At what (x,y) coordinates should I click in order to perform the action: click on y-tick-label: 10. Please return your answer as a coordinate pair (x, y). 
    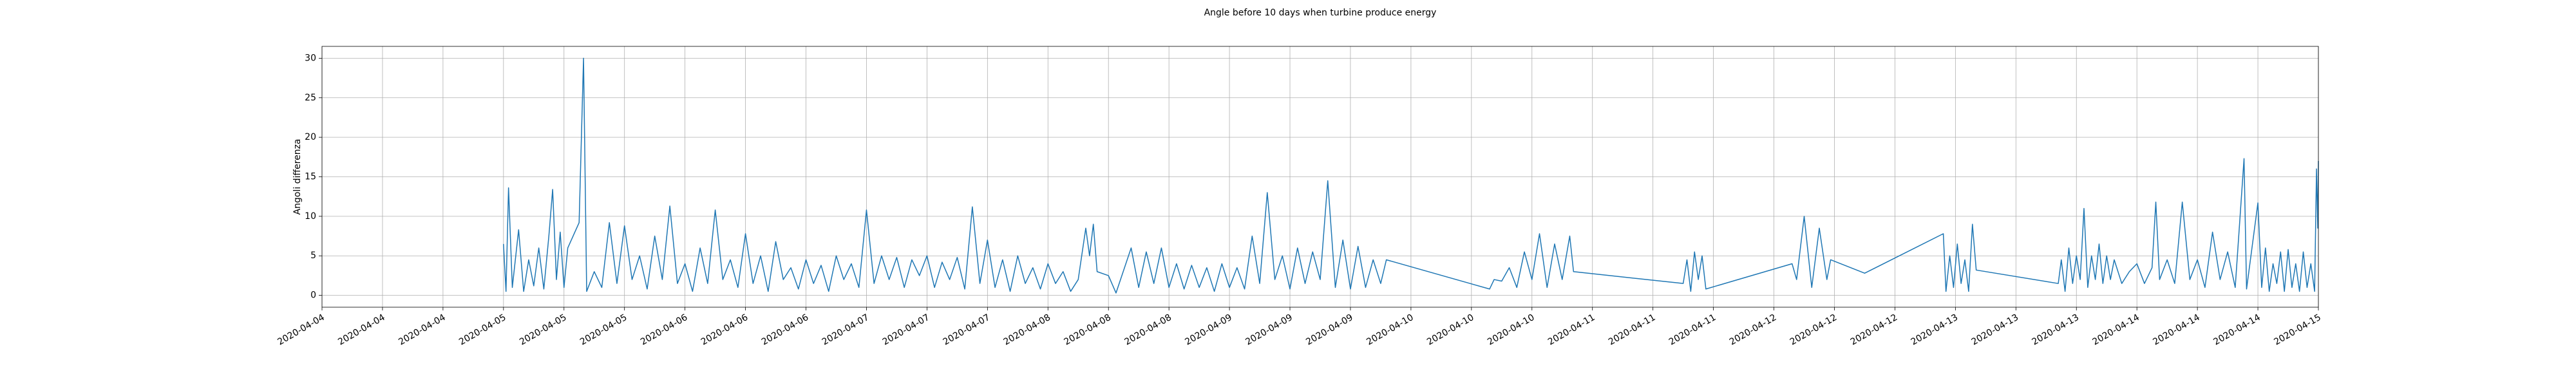
    Looking at the image, I should click on (310, 216).